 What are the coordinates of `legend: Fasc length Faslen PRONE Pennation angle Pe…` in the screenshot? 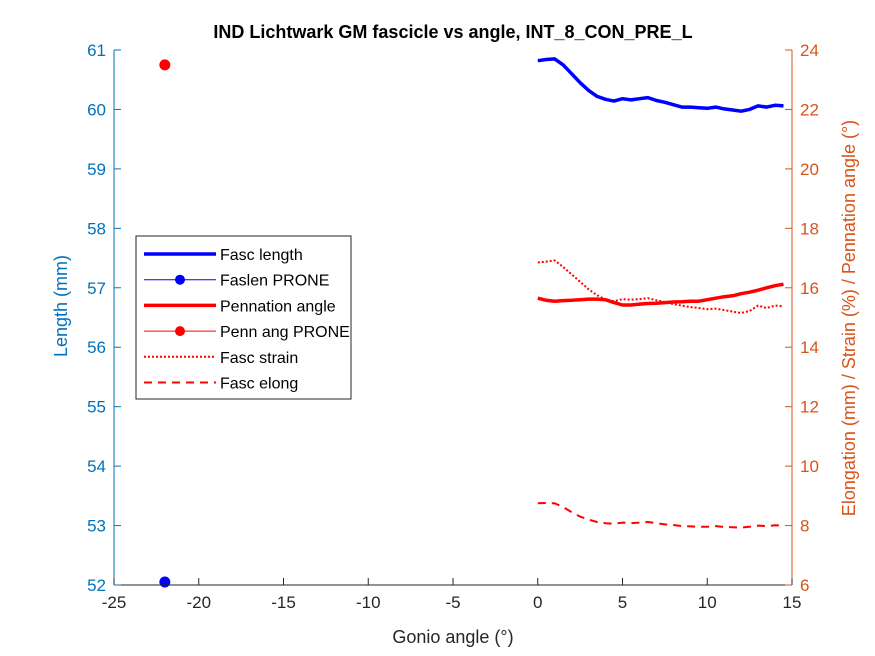 It's located at (243, 317).